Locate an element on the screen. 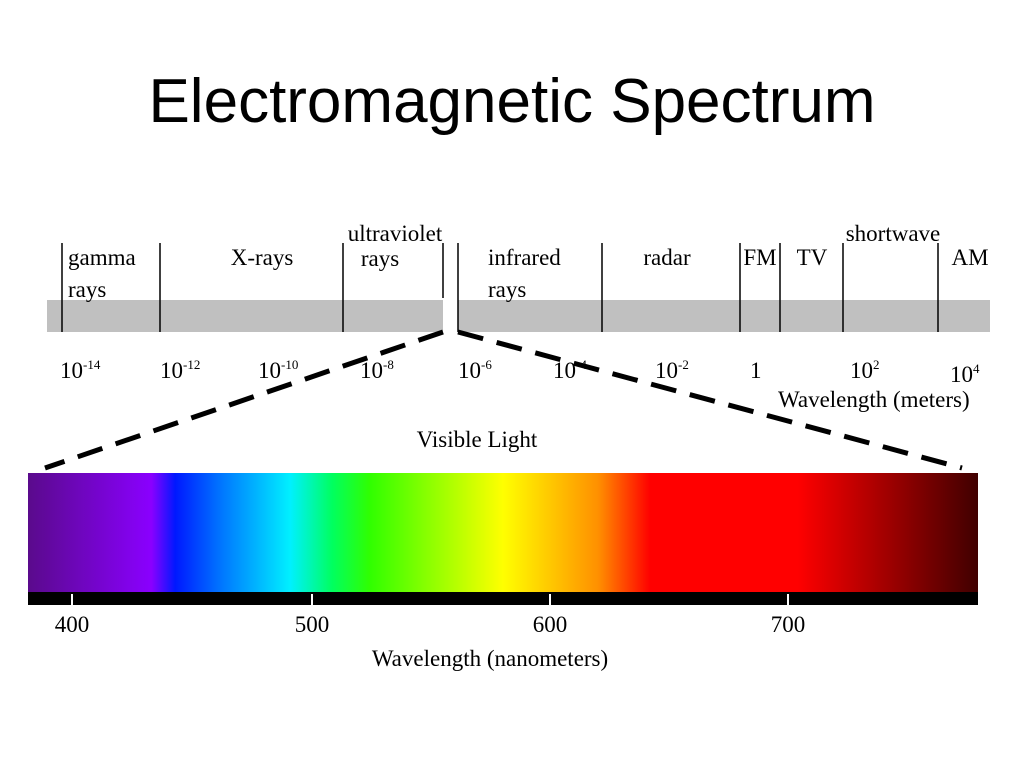 The image size is (1024, 768). wavelength-tick: 10⁻¹² is located at coordinates (180, 370).